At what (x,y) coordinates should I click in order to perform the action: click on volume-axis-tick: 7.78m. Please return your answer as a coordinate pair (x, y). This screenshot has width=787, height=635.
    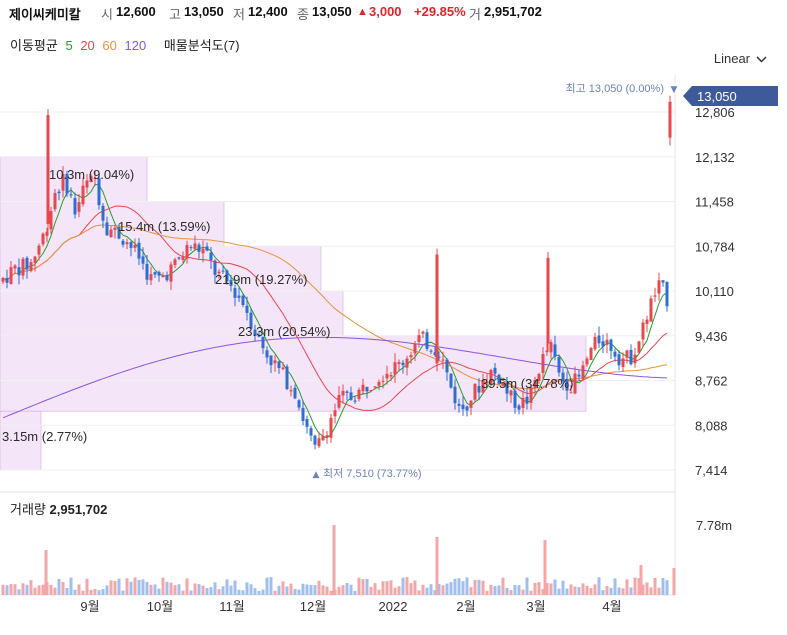
    Looking at the image, I should click on (714, 525).